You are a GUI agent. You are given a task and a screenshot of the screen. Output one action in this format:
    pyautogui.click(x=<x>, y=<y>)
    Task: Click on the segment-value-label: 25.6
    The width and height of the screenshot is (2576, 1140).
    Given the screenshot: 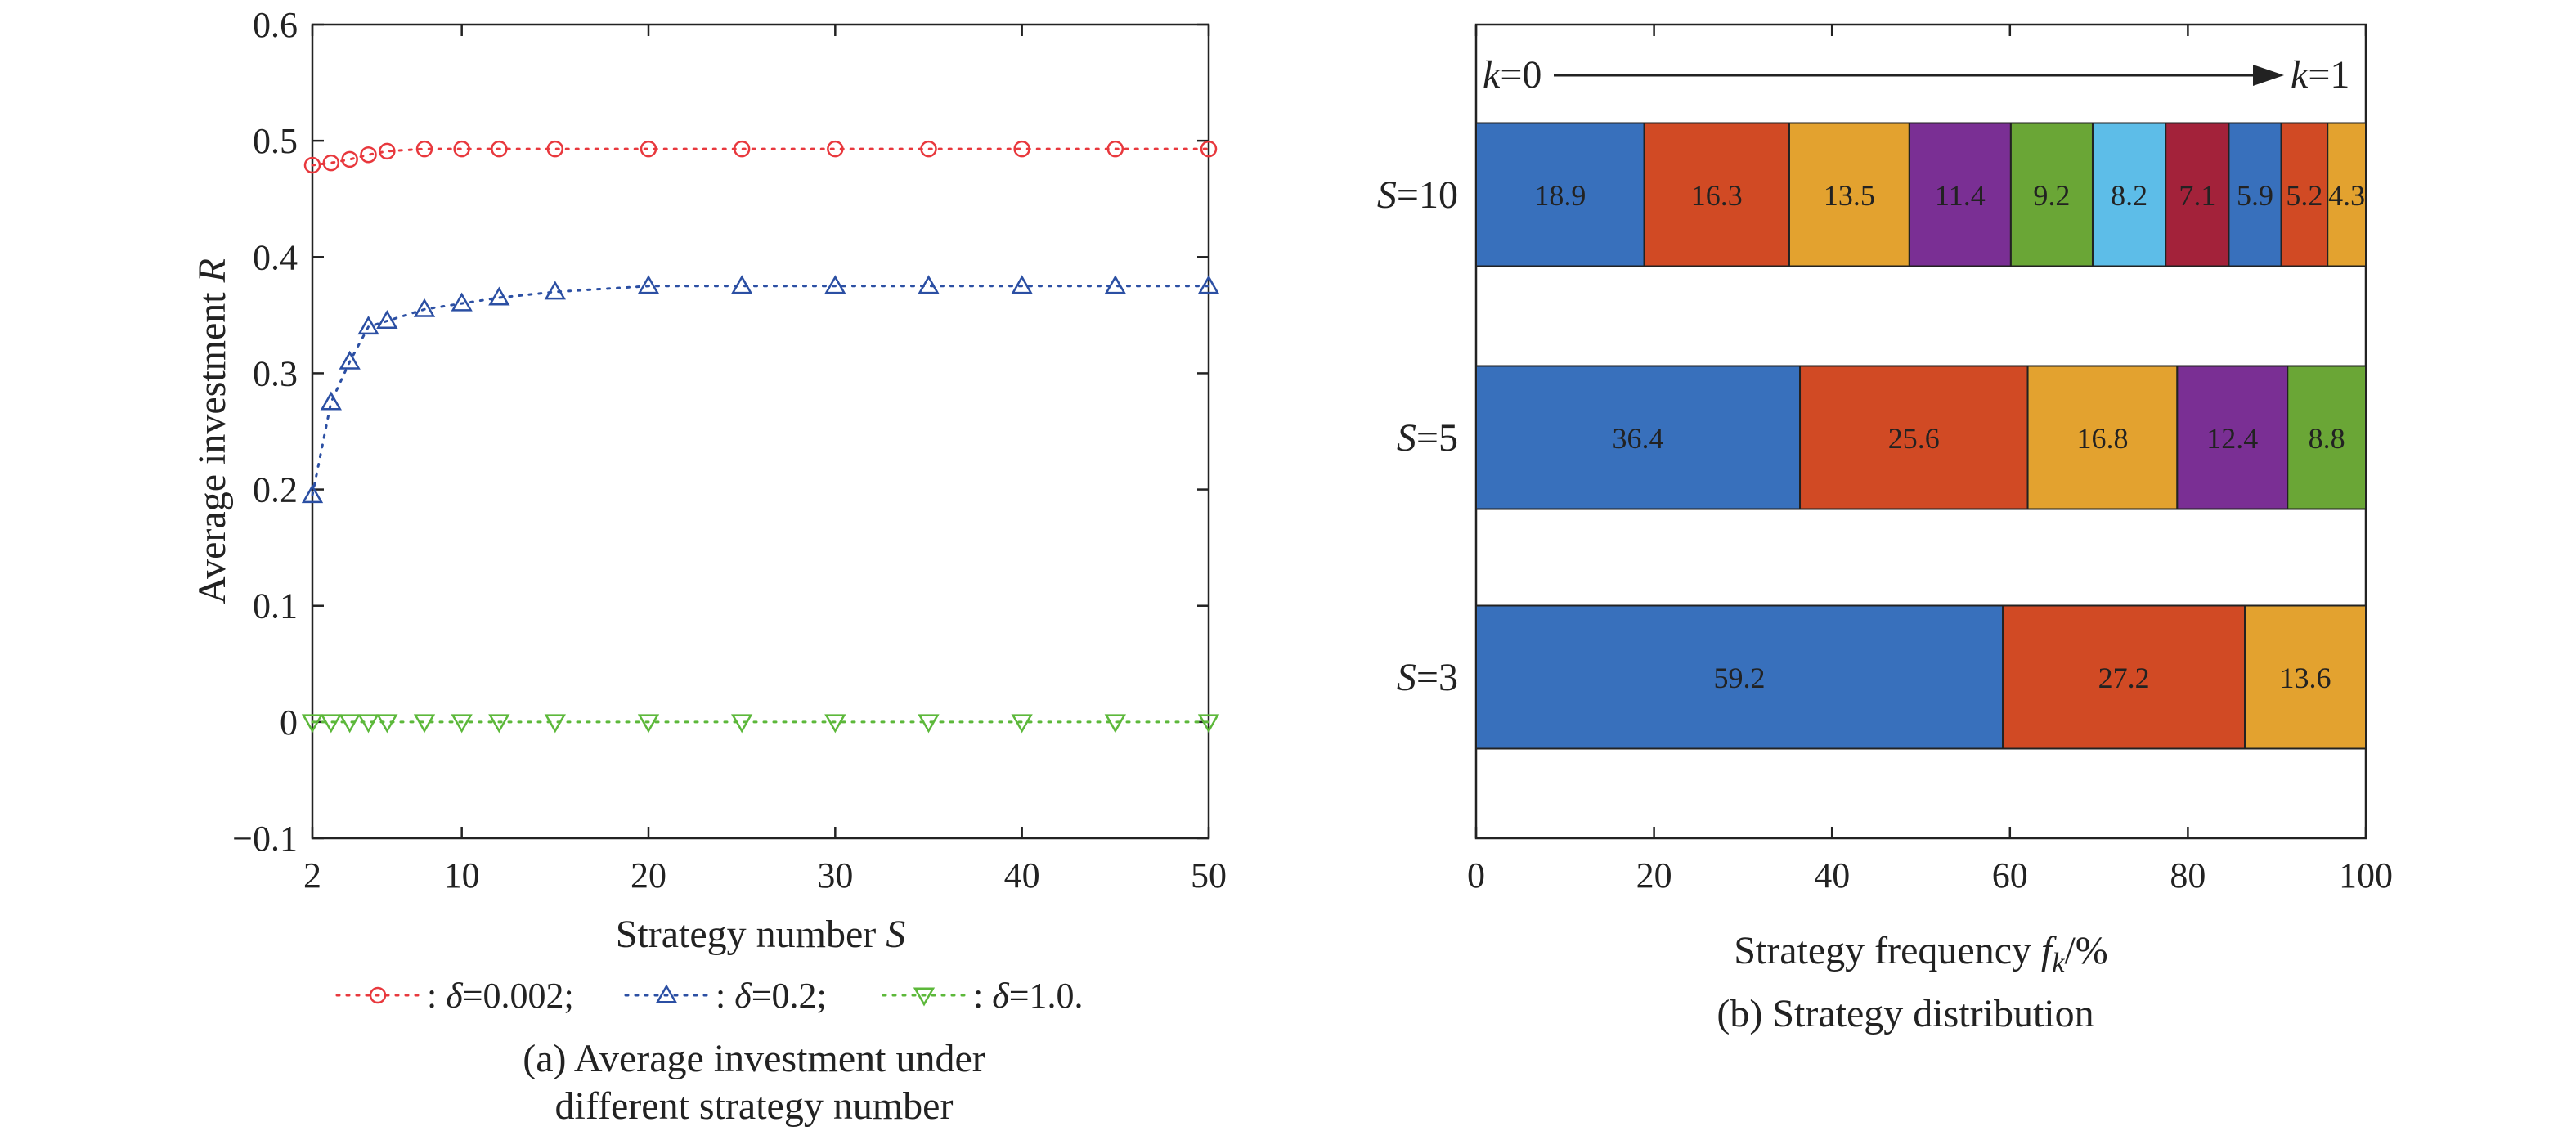 What is the action you would take?
    pyautogui.click(x=1914, y=438)
    